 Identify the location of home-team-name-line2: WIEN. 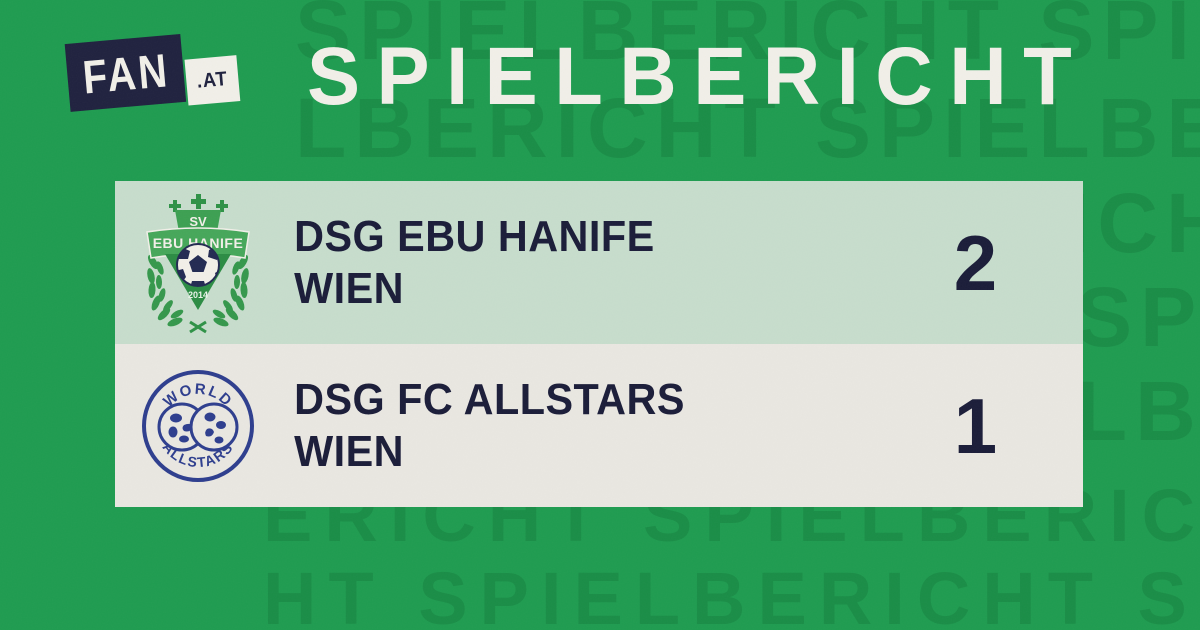
(349, 288).